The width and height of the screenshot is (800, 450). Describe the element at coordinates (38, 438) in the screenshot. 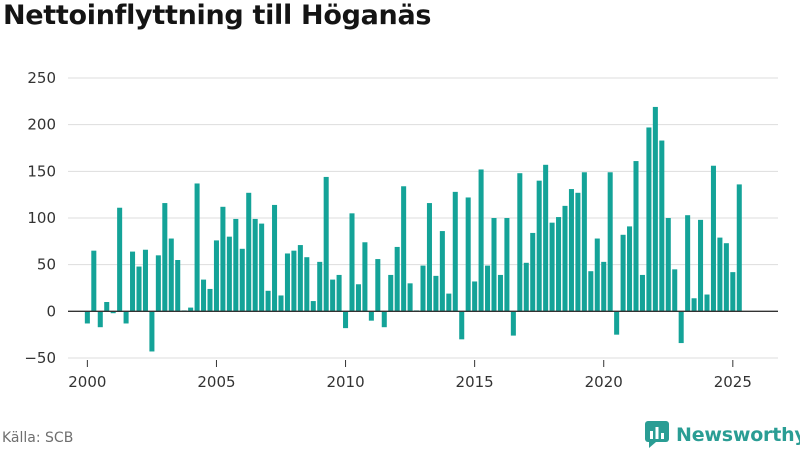

I see `source-note: Källa: SCB` at that location.